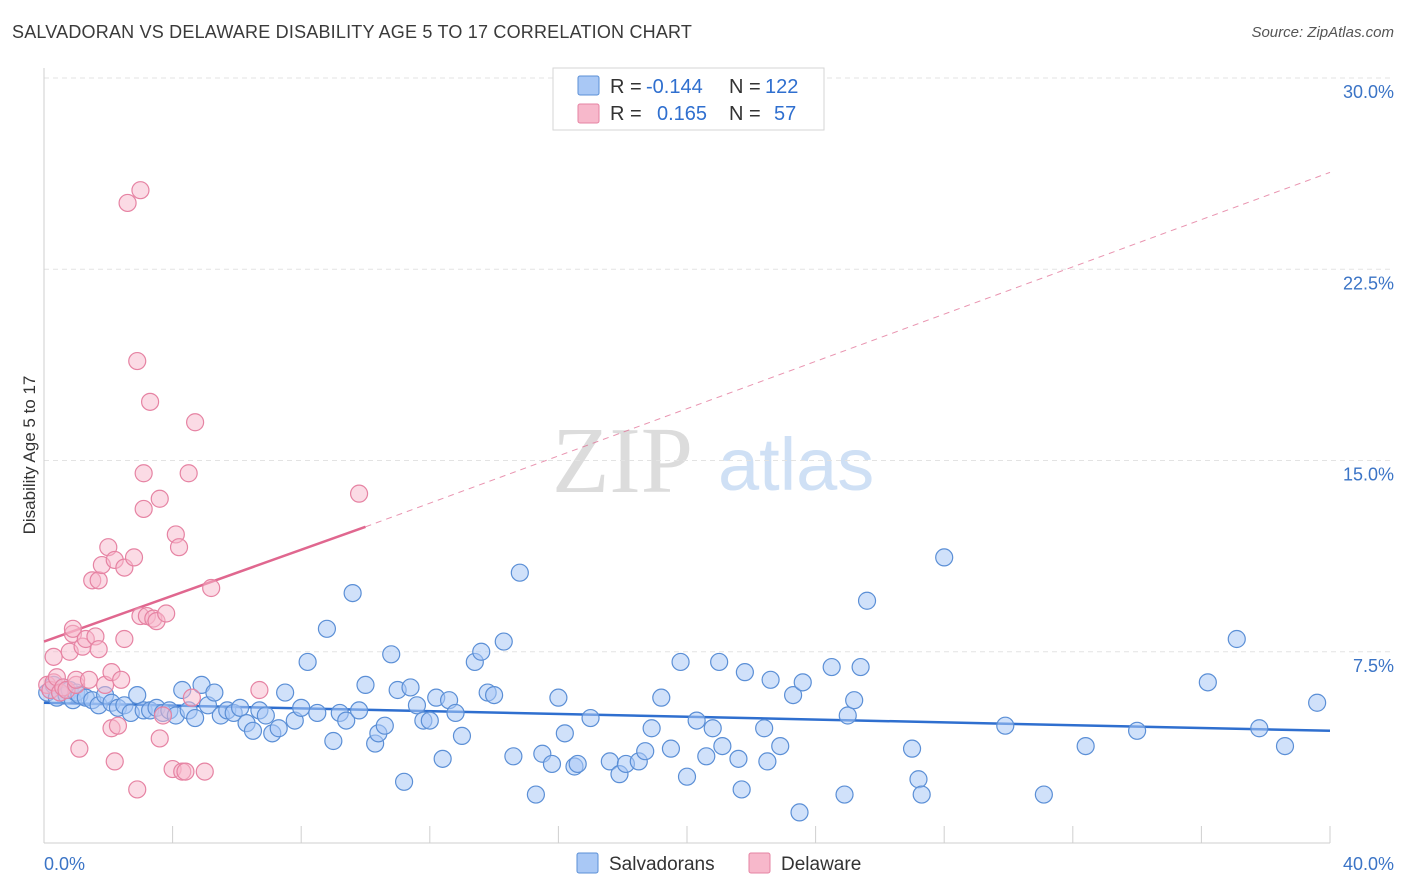  Describe the element at coordinates (781, 87) in the screenshot. I see `legend-n-value-1: 122` at that location.